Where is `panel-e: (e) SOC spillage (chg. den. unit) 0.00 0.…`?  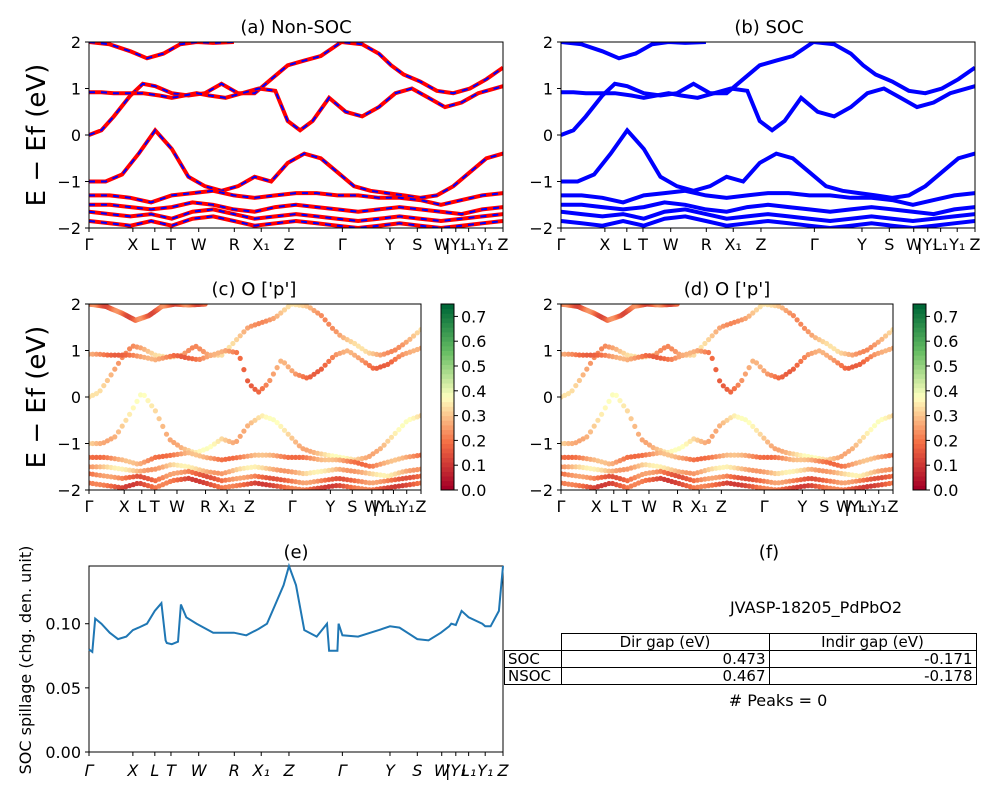
panel-e: (e) SOC spillage (chg. den. unit) 0.00 0.… is located at coordinates (263, 661).